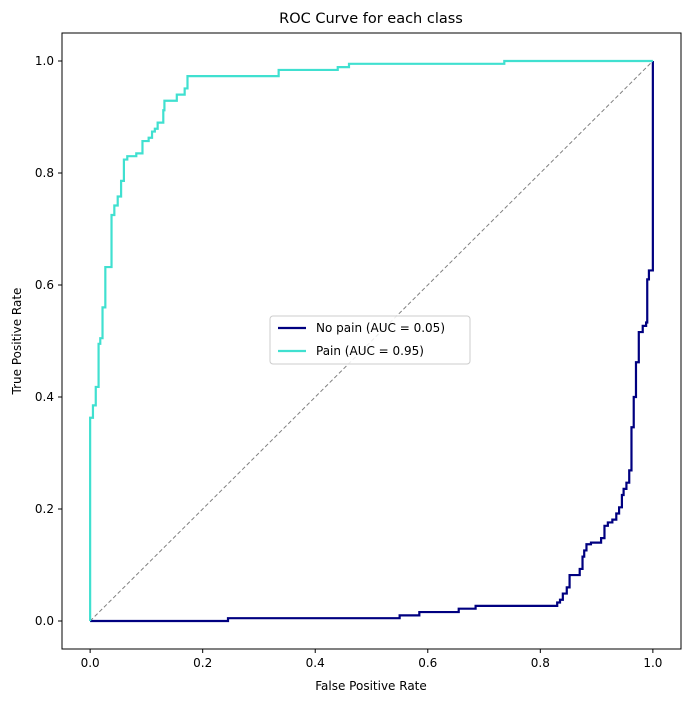 The image size is (691, 701). Describe the element at coordinates (44, 397) in the screenshot. I see `y-tick-label: 0.4` at that location.